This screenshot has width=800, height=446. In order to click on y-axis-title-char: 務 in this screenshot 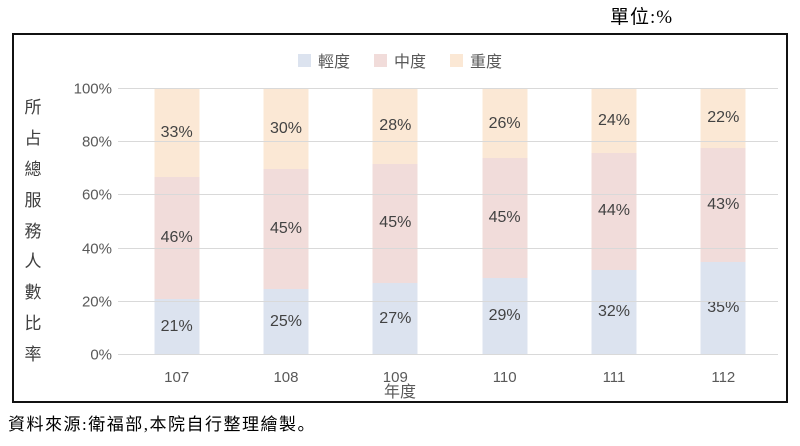, I will do `click(33, 231)`.